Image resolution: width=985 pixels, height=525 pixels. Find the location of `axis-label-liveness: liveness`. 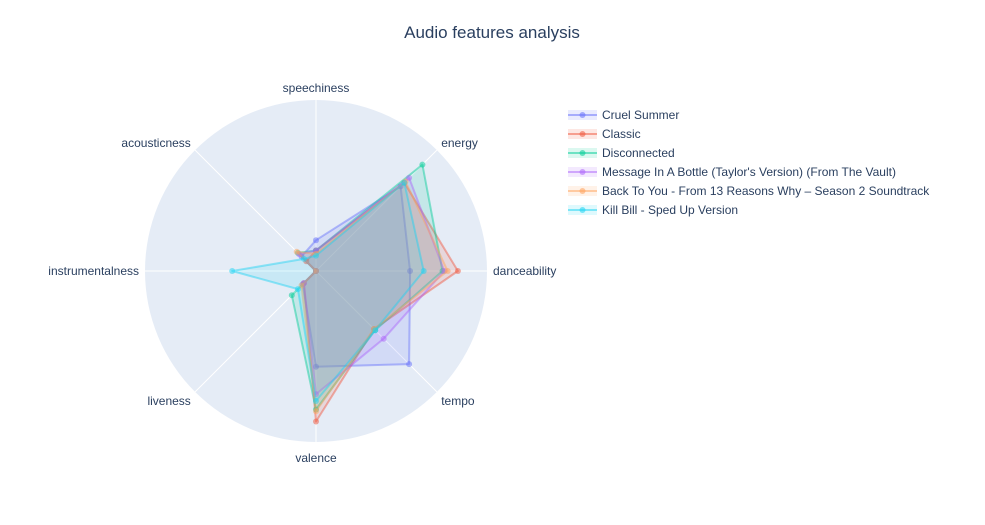

axis-label-liveness: liveness is located at coordinates (168, 401).